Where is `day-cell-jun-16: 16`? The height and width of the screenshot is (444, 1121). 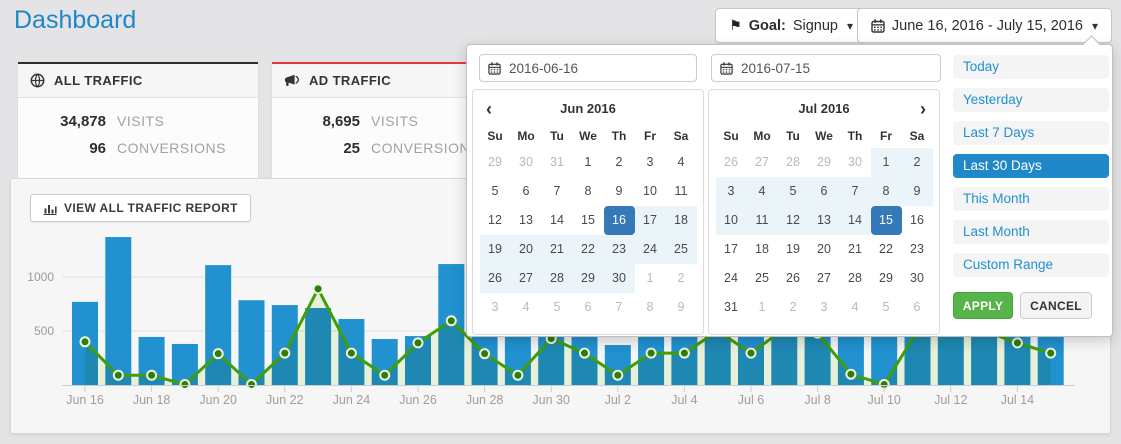 day-cell-jun-16: 16 is located at coordinates (619, 220).